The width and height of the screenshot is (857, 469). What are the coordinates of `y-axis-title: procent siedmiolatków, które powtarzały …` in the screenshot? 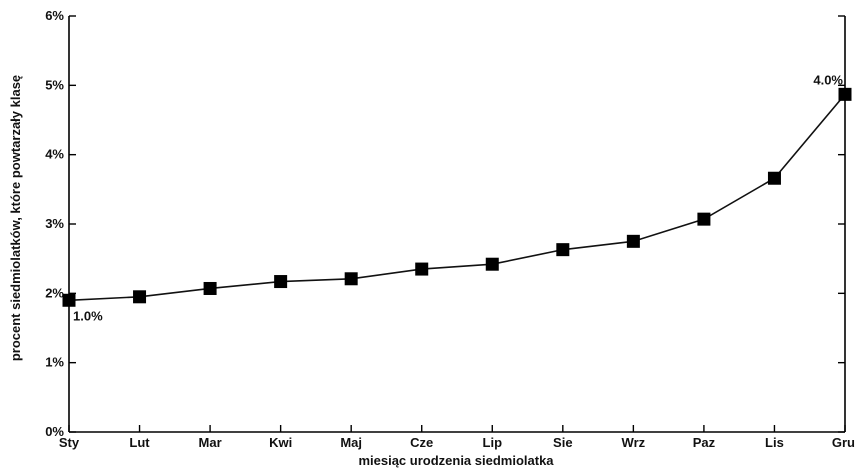 It's located at (15, 218).